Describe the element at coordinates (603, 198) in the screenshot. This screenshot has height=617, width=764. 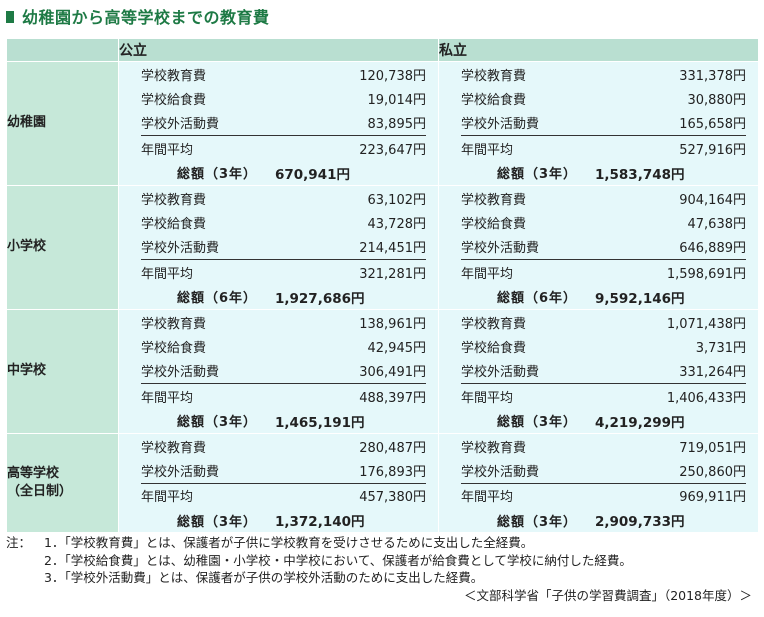
I see `cost-item-row: 学校教育費 904,164円` at that location.